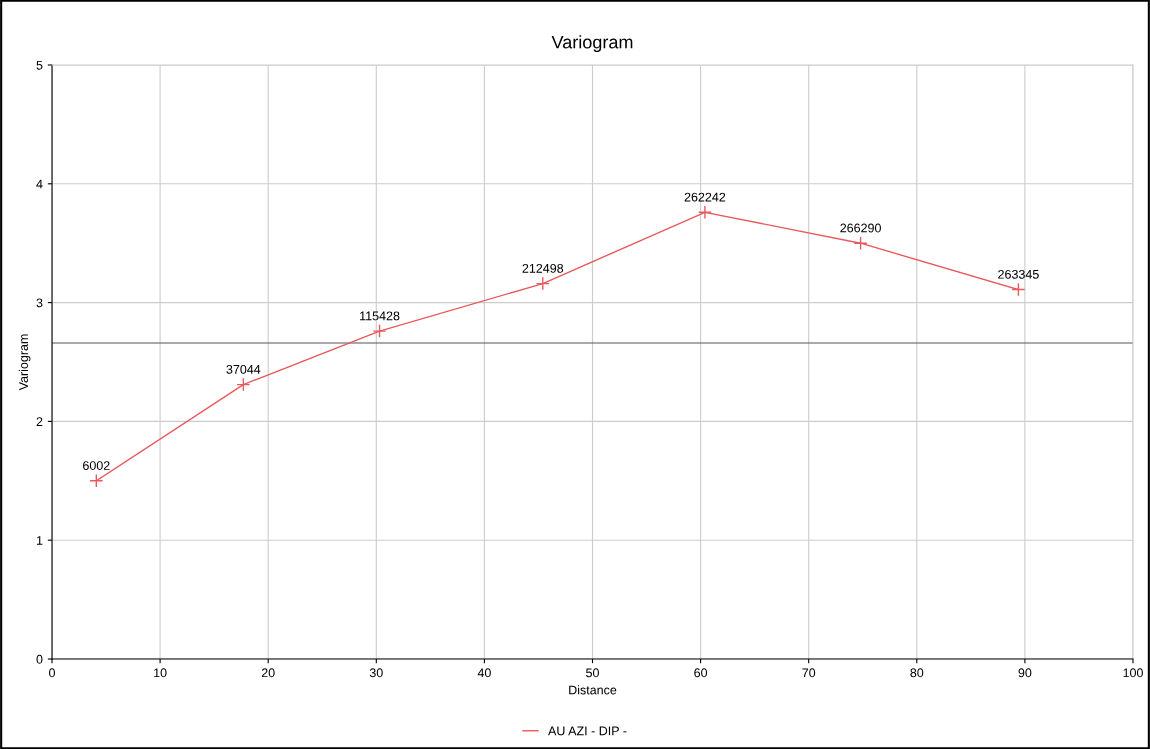  What do you see at coordinates (39, 659) in the screenshot?
I see `y-tick-label: 0` at bounding box center [39, 659].